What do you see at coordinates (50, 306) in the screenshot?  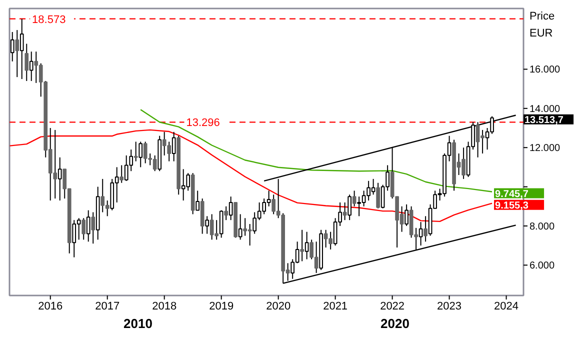 I see `x-tick-label: 2016` at bounding box center [50, 306].